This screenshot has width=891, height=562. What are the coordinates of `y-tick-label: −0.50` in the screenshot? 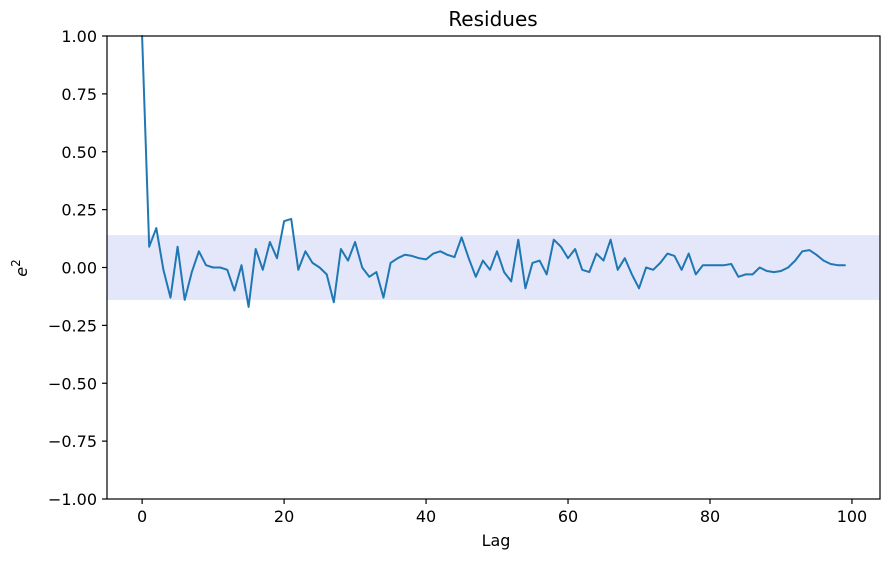 It's located at (72, 383).